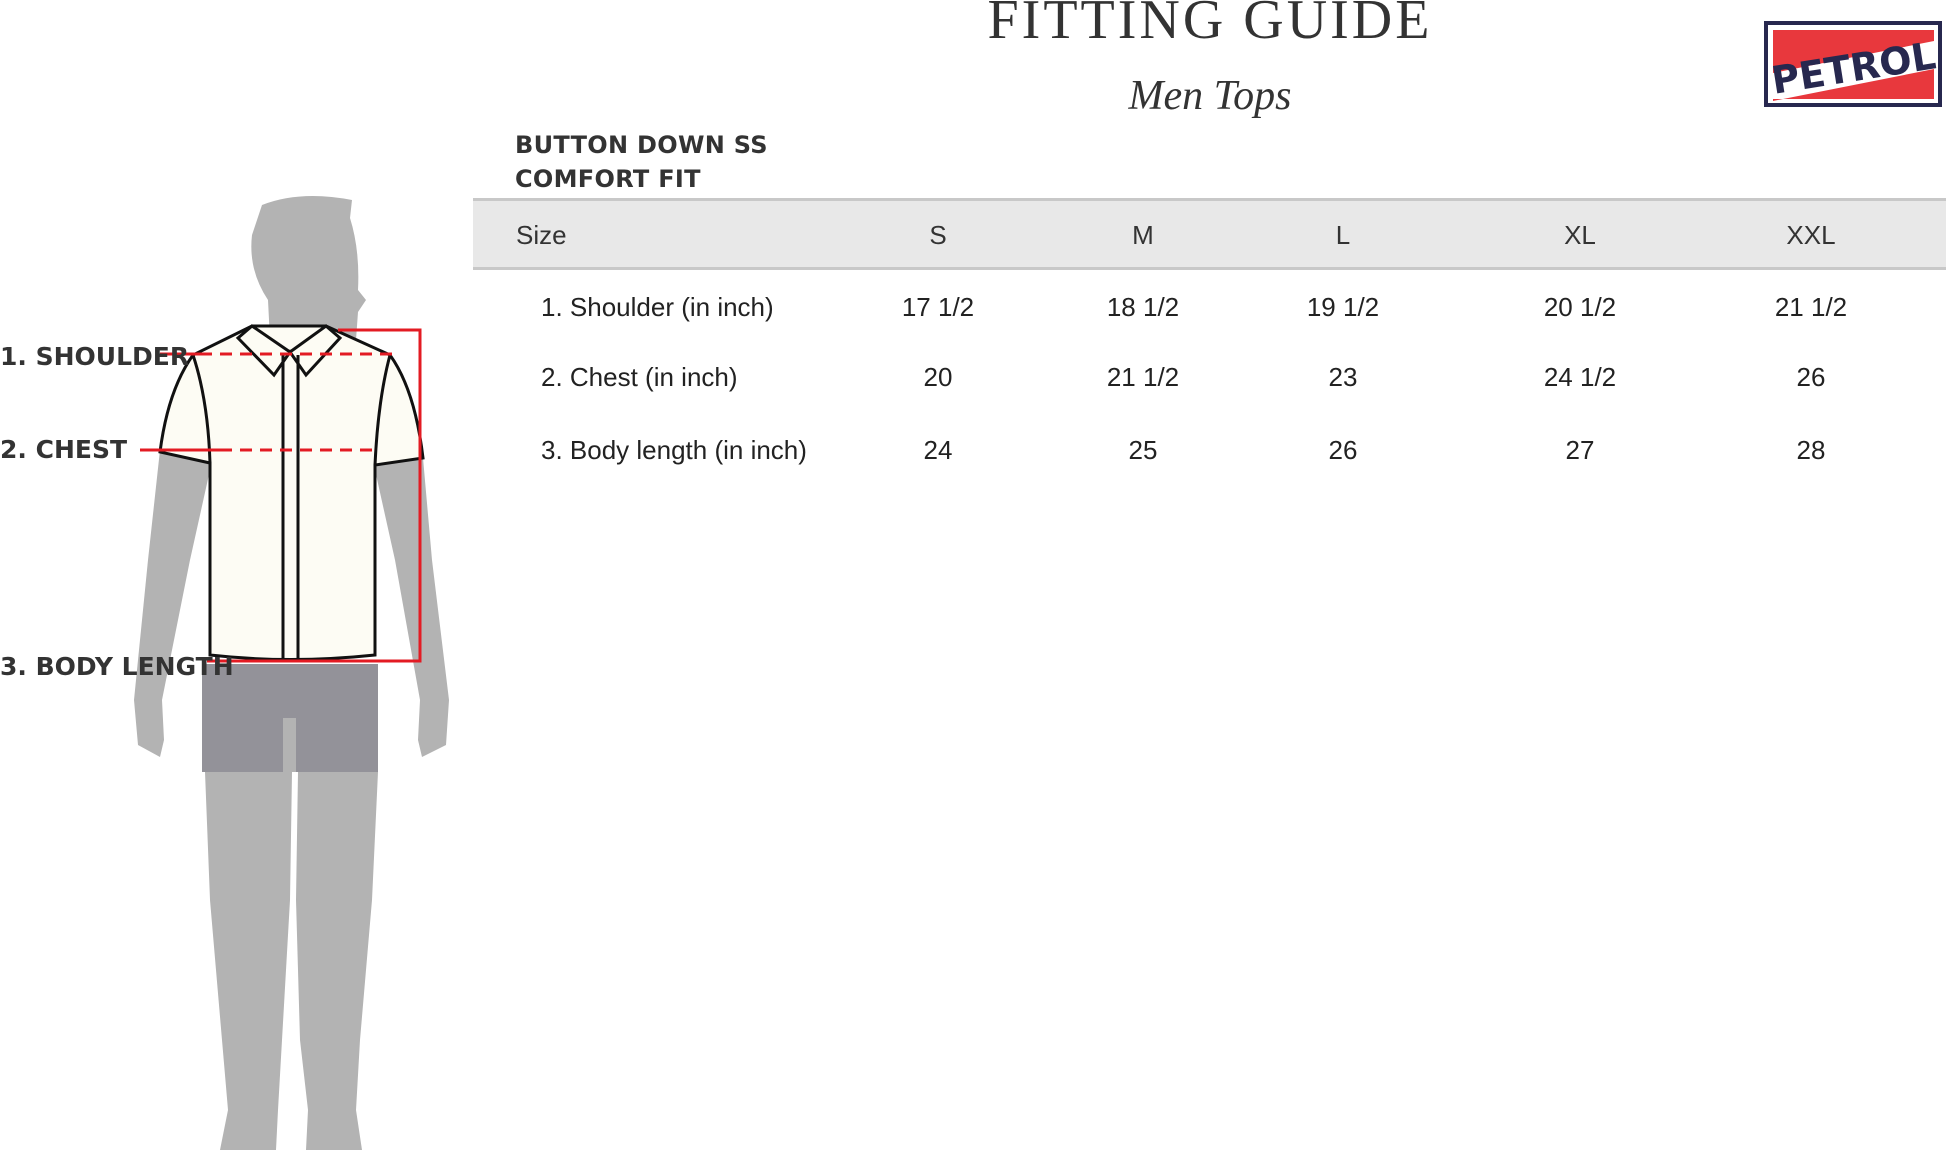  I want to click on shirt, so click(291, 493).